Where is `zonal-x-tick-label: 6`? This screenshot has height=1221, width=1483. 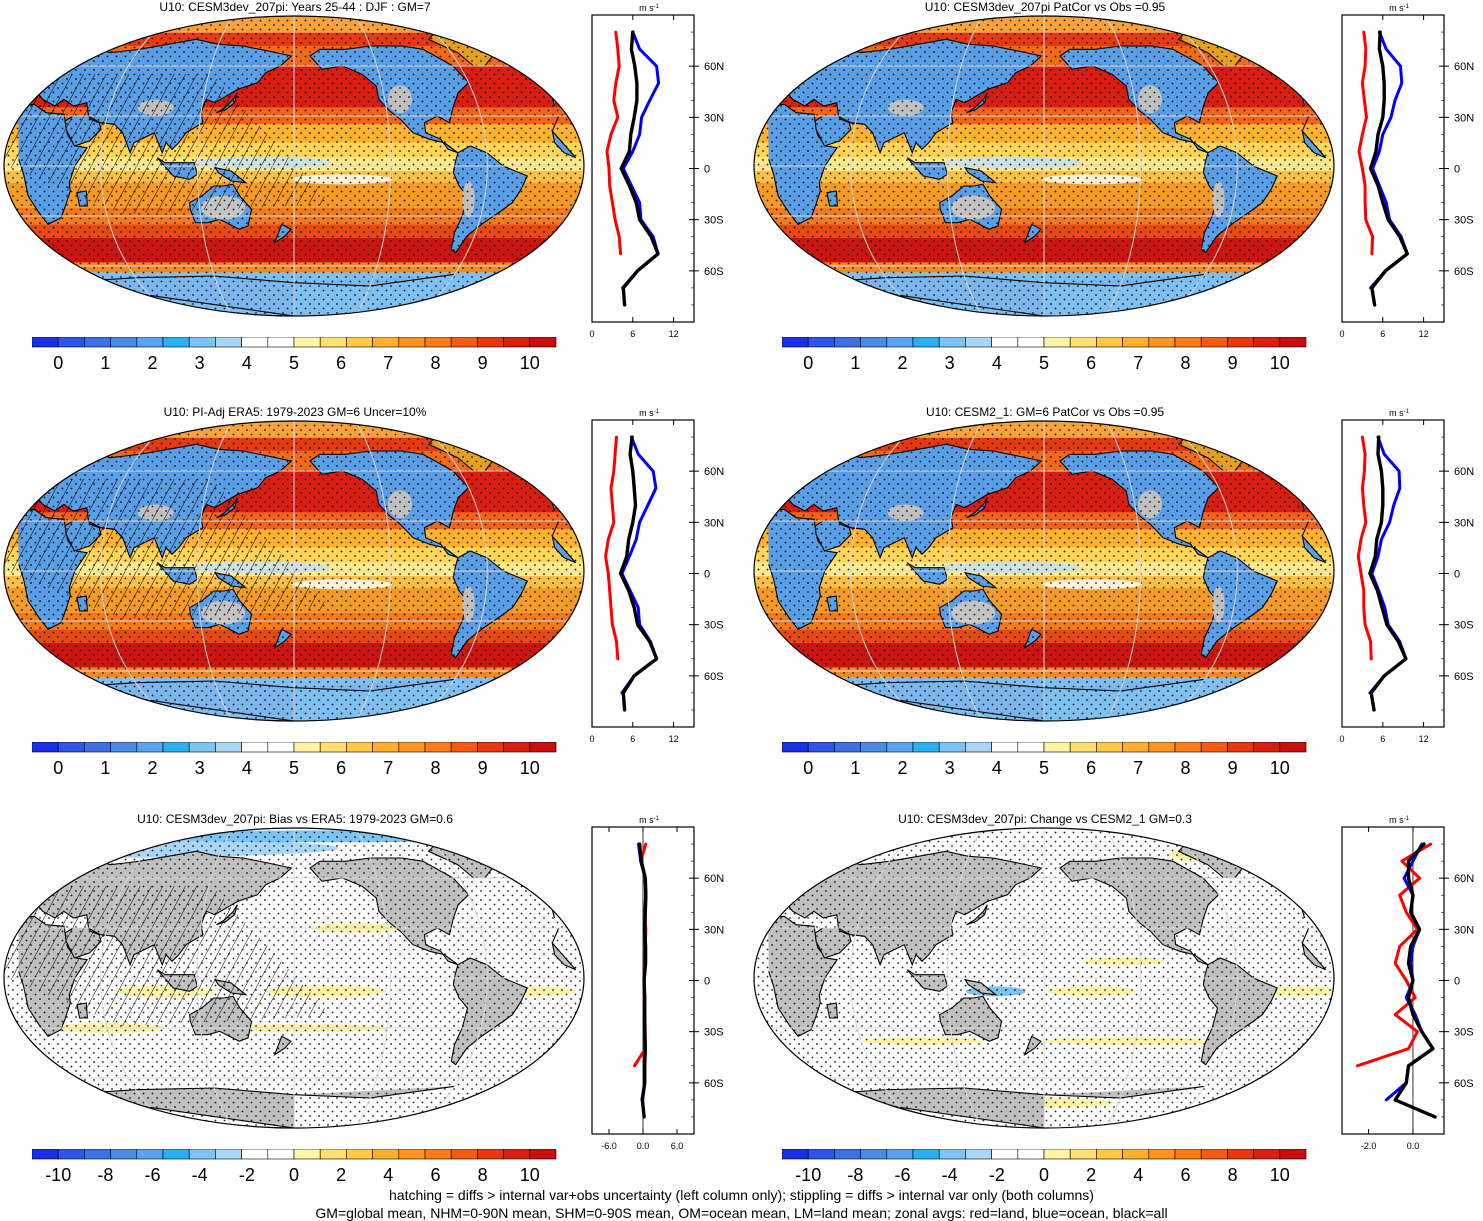
zonal-x-tick-label: 6 is located at coordinates (1382, 334).